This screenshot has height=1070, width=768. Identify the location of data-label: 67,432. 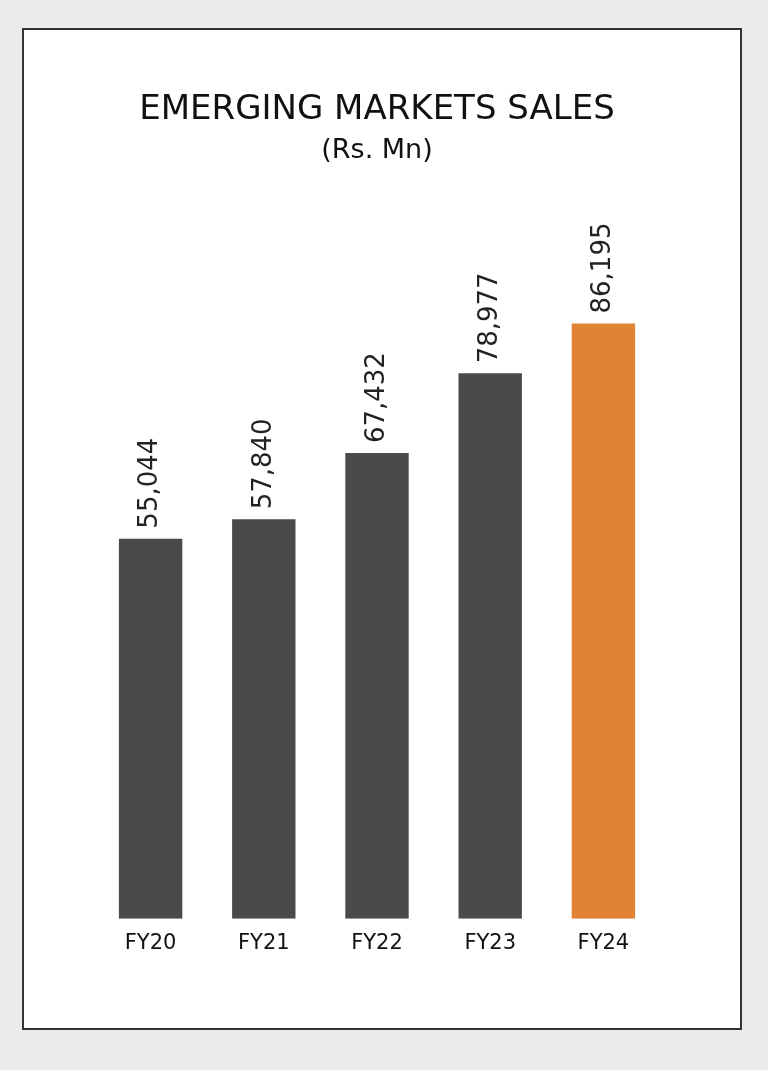
(374, 398).